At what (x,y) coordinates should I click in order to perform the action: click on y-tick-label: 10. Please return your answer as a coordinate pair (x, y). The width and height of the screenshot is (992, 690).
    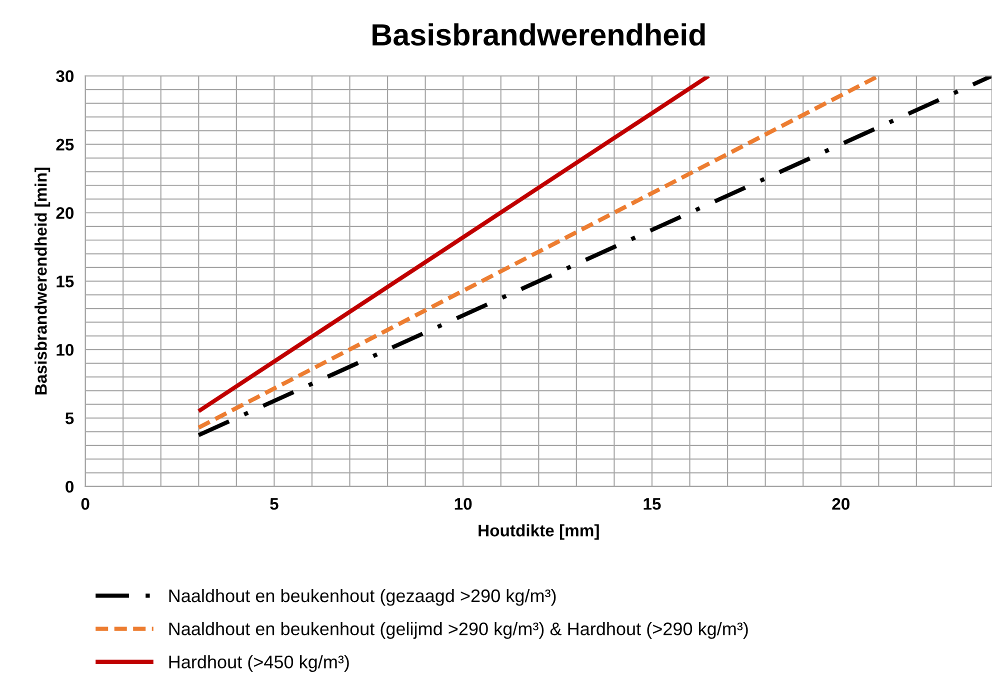
    Looking at the image, I should click on (65, 350).